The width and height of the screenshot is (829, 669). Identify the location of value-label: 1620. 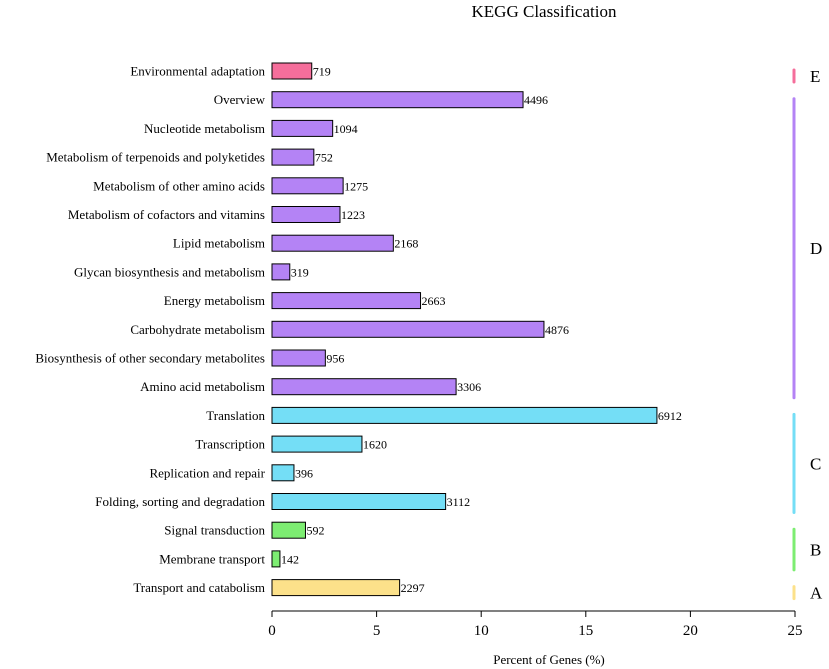
(375, 445).